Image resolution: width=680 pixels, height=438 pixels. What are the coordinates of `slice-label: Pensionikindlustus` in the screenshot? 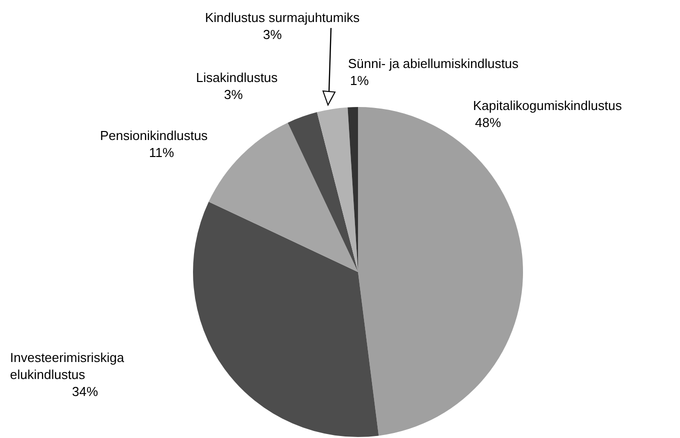 It's located at (154, 135).